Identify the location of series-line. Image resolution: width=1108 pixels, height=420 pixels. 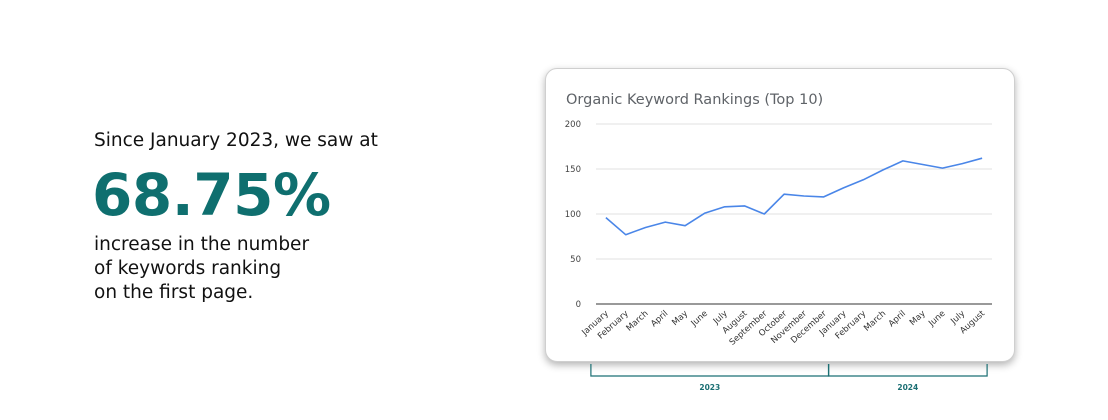
(794, 196).